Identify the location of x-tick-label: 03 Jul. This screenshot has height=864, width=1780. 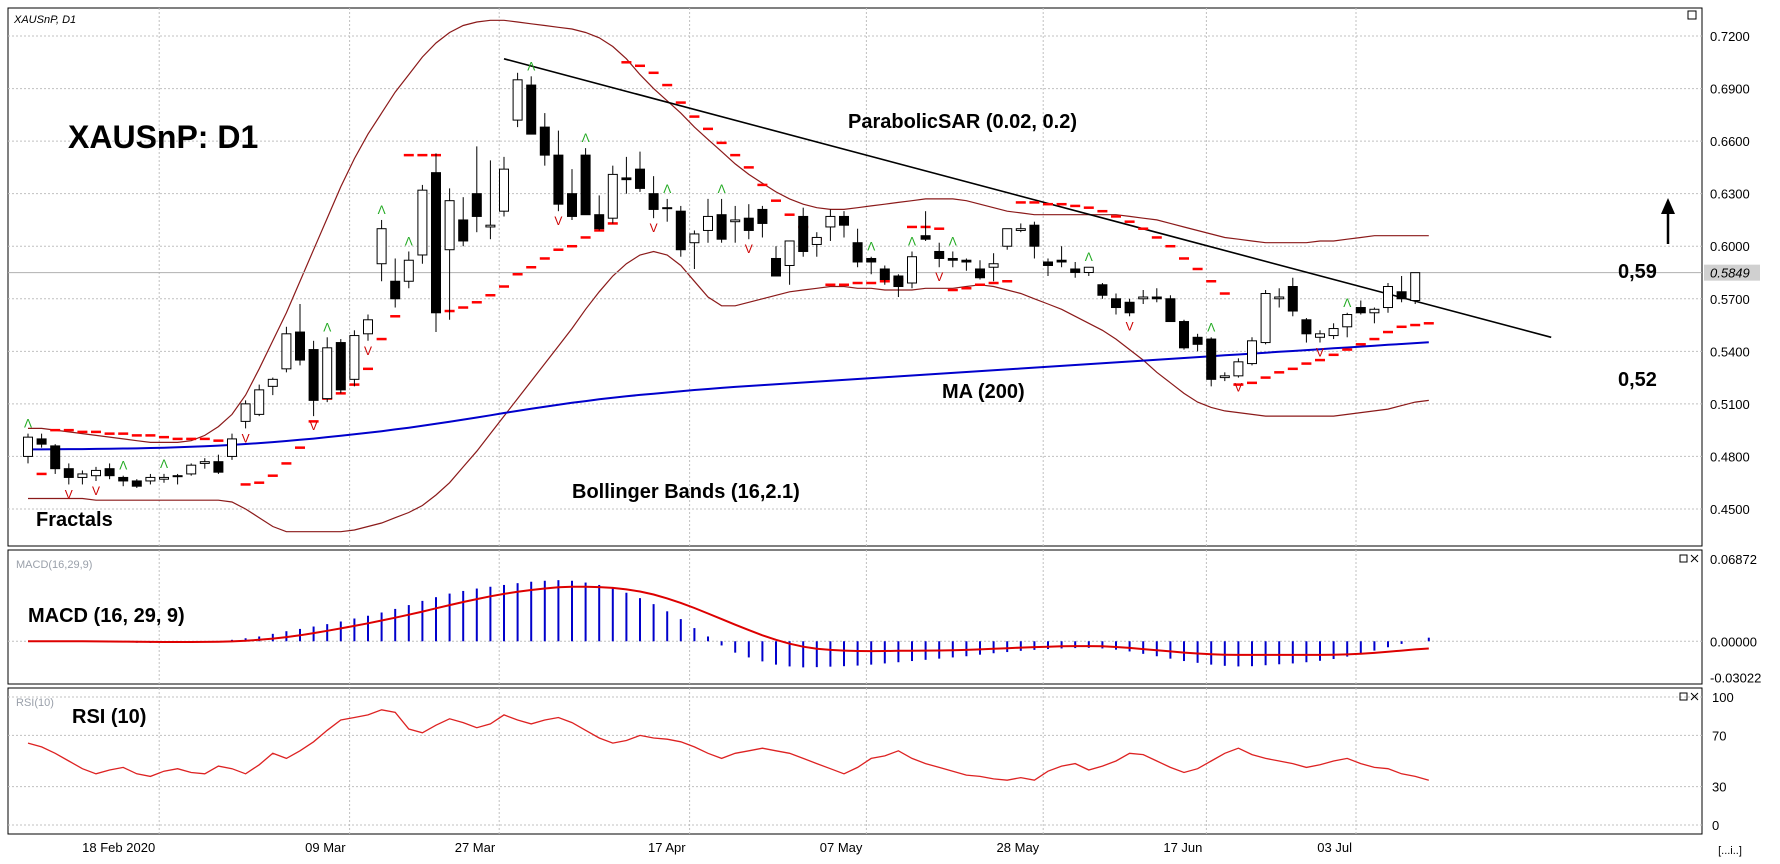
(1334, 847).